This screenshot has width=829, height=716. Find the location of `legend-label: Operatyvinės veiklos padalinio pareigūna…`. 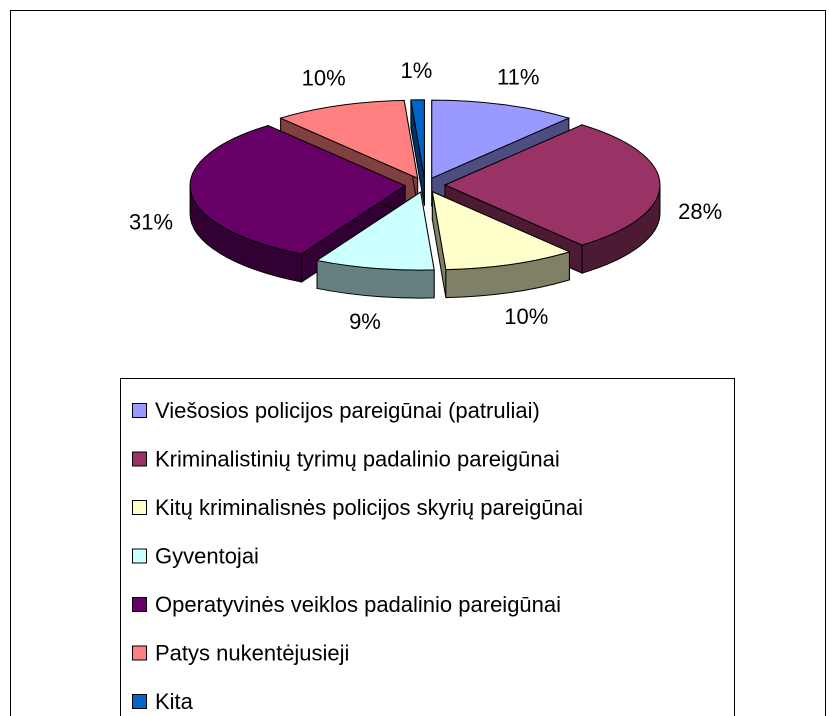

legend-label: Operatyvinės veiklos padalinio pareigūna… is located at coordinates (358, 604).